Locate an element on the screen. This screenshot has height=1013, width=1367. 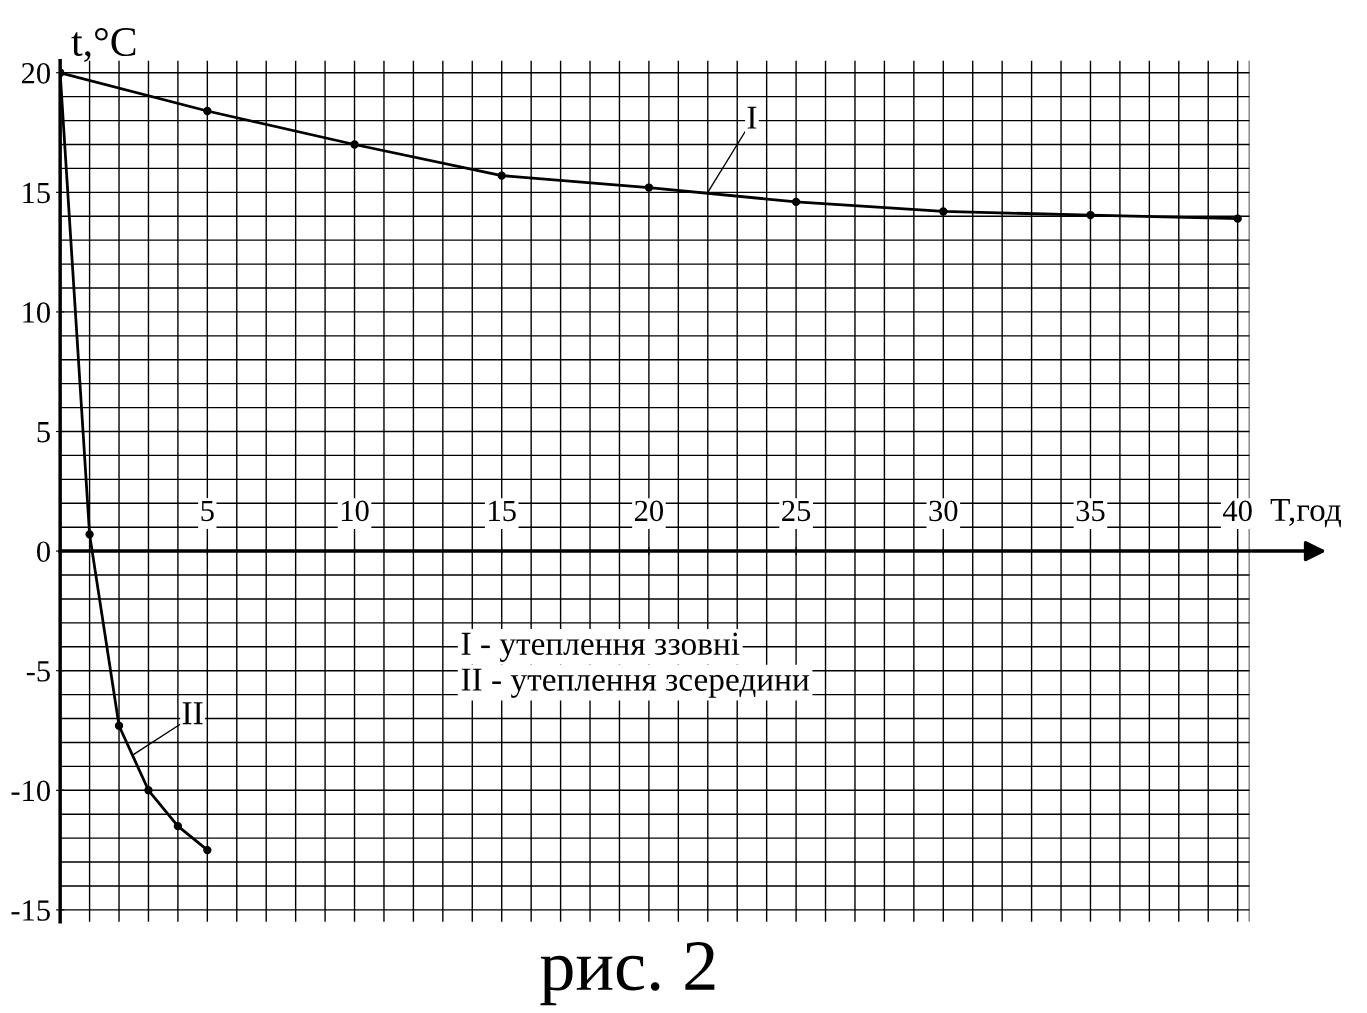
x-tick-label: 15 is located at coordinates (502, 511).